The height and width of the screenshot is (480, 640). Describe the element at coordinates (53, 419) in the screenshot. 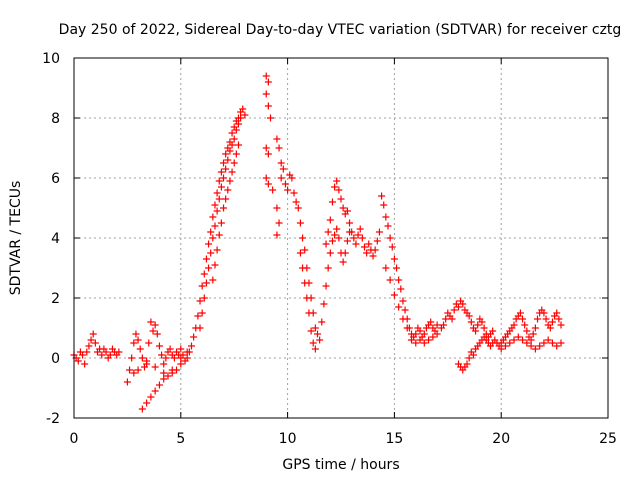

I see `y-tick-label: -2` at that location.